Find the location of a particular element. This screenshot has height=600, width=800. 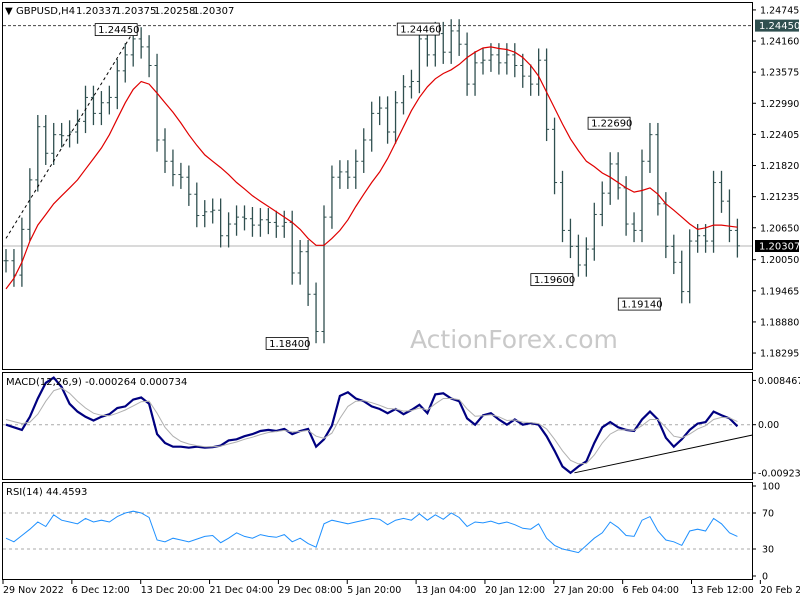

price-axis-label: 1.21235 is located at coordinates (779, 197).